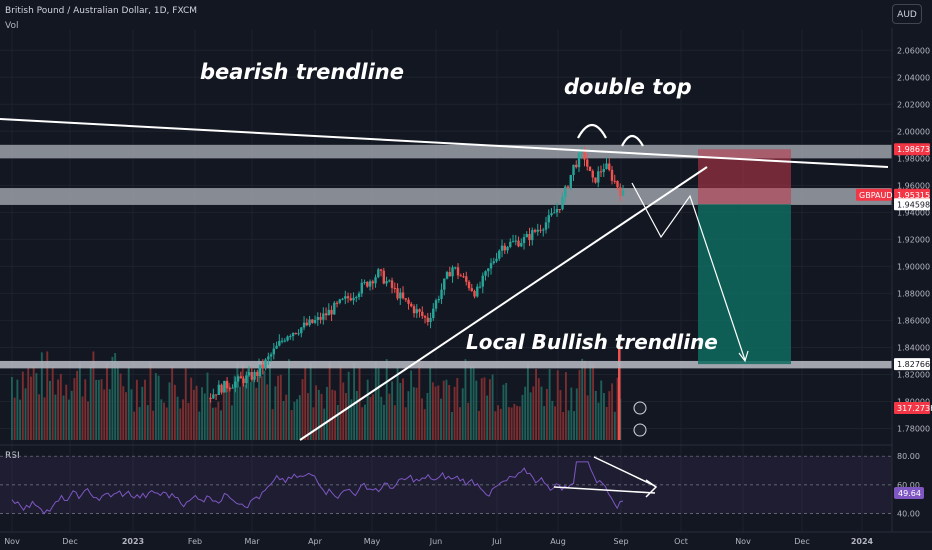  Describe the element at coordinates (744, 257) in the screenshot. I see `short-position-tool` at that location.